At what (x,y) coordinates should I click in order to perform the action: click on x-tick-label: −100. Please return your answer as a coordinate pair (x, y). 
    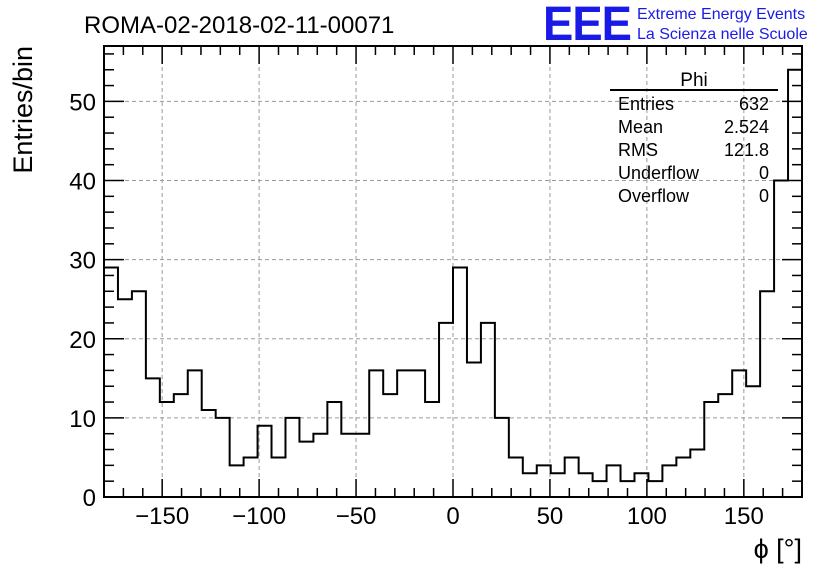
    Looking at the image, I should click on (259, 516).